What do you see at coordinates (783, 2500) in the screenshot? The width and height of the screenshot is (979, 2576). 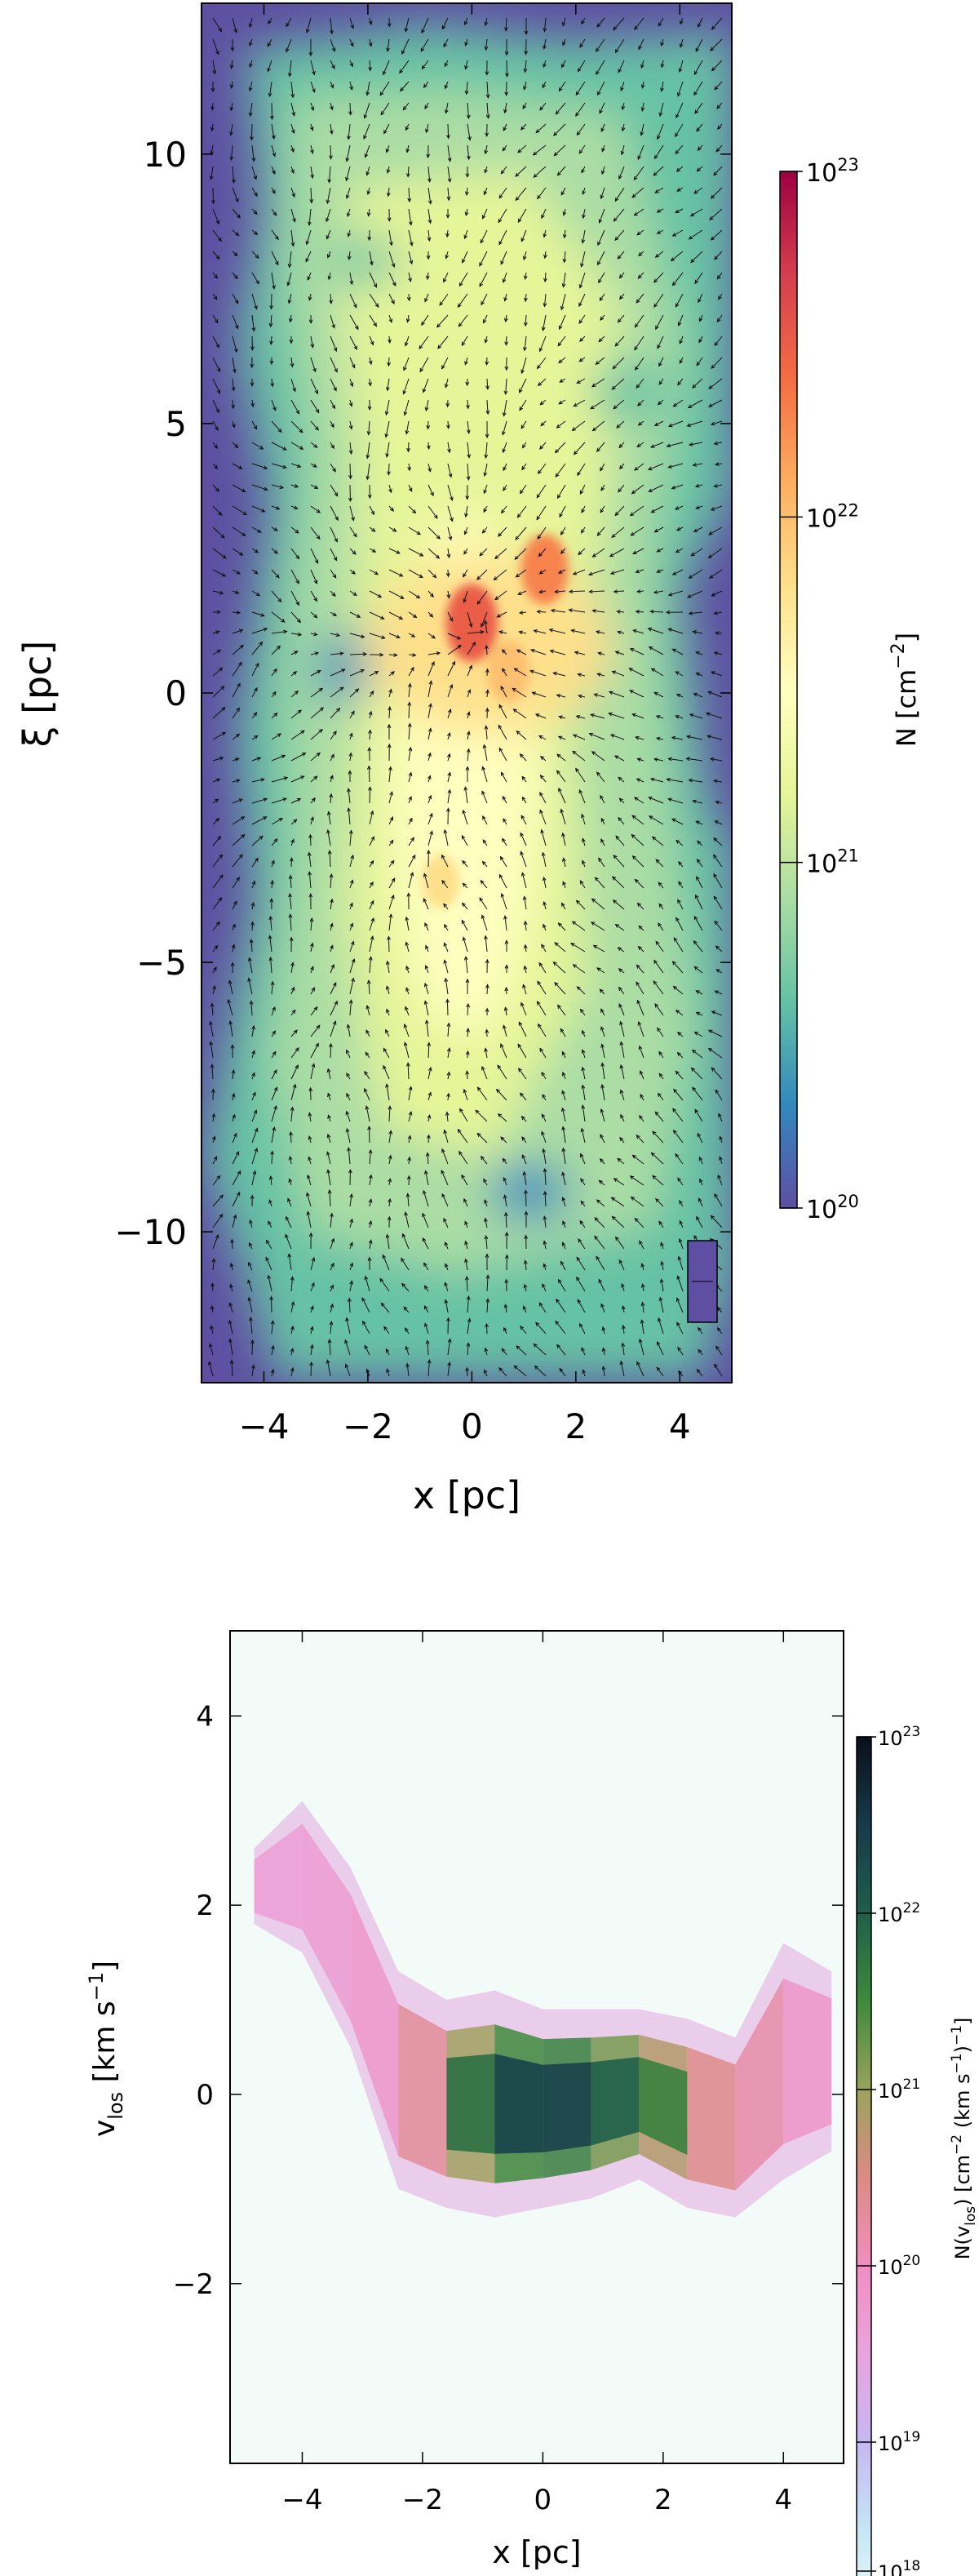 I see `pv-x-tick-label: 4` at bounding box center [783, 2500].